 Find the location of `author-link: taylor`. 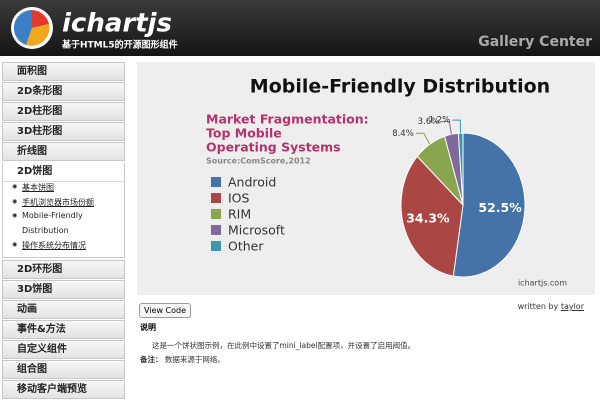

author-link: taylor is located at coordinates (572, 306).